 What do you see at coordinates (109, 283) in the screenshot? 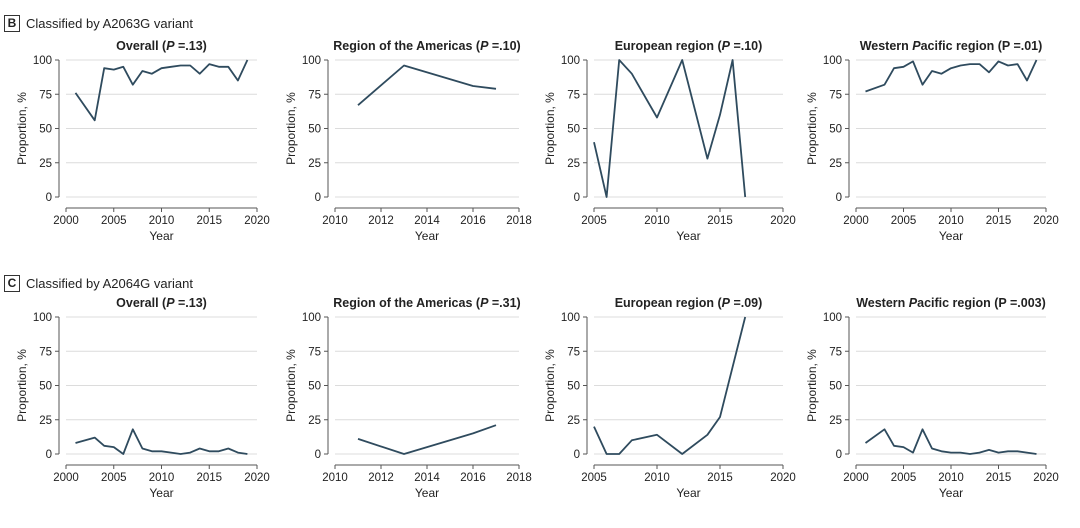
I see `panel-c-title: Classified by A2064G variant` at bounding box center [109, 283].